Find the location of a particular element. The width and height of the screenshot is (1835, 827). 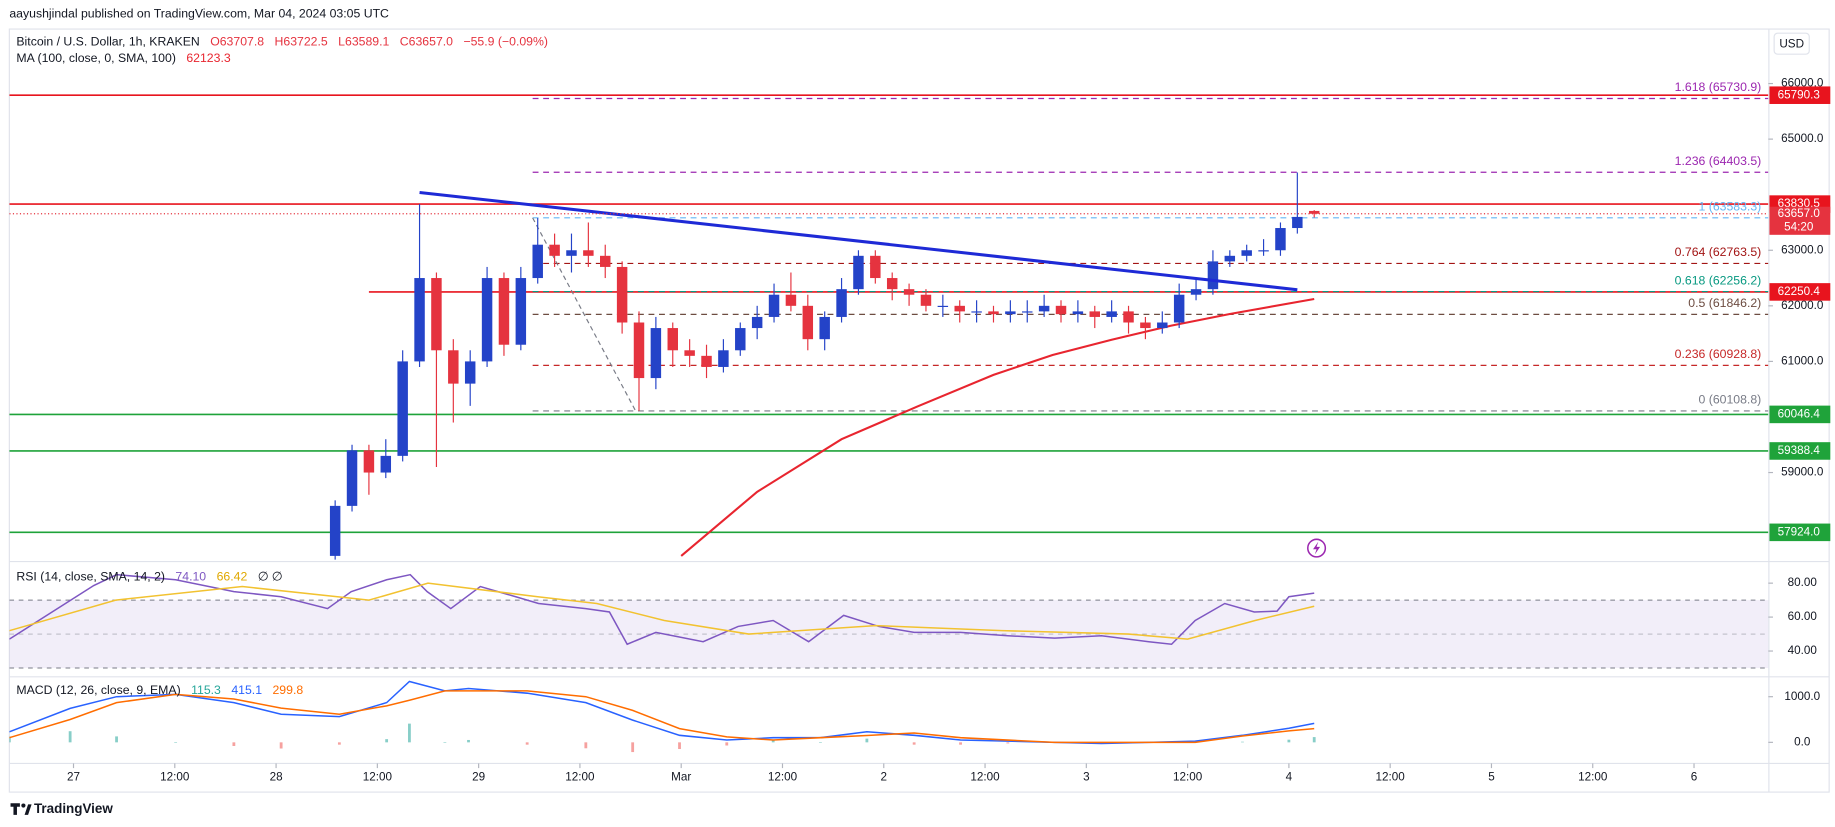

fib-label: 0.618 (62256.2) is located at coordinates (1718, 280).